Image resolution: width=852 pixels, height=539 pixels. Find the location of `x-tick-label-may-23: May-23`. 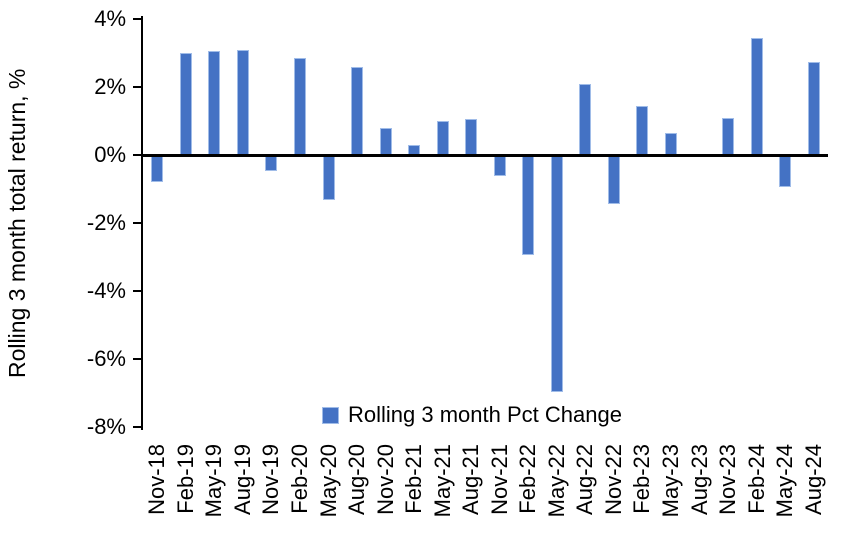

x-tick-label-may-23: May-23 is located at coordinates (671, 481).